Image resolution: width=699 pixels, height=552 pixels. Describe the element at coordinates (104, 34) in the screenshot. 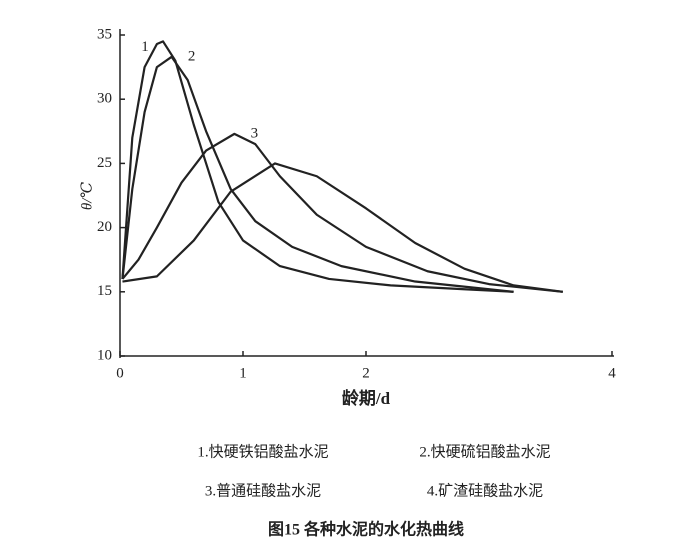

I see `y-tick-label: 35` at that location.